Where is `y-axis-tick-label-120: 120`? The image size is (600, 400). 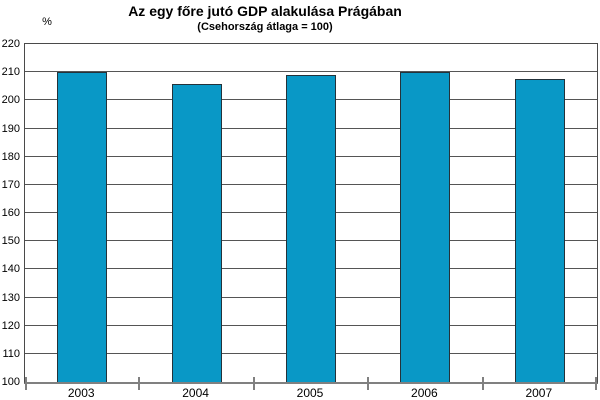
y-axis-tick-label-120: 120 is located at coordinates (10, 325).